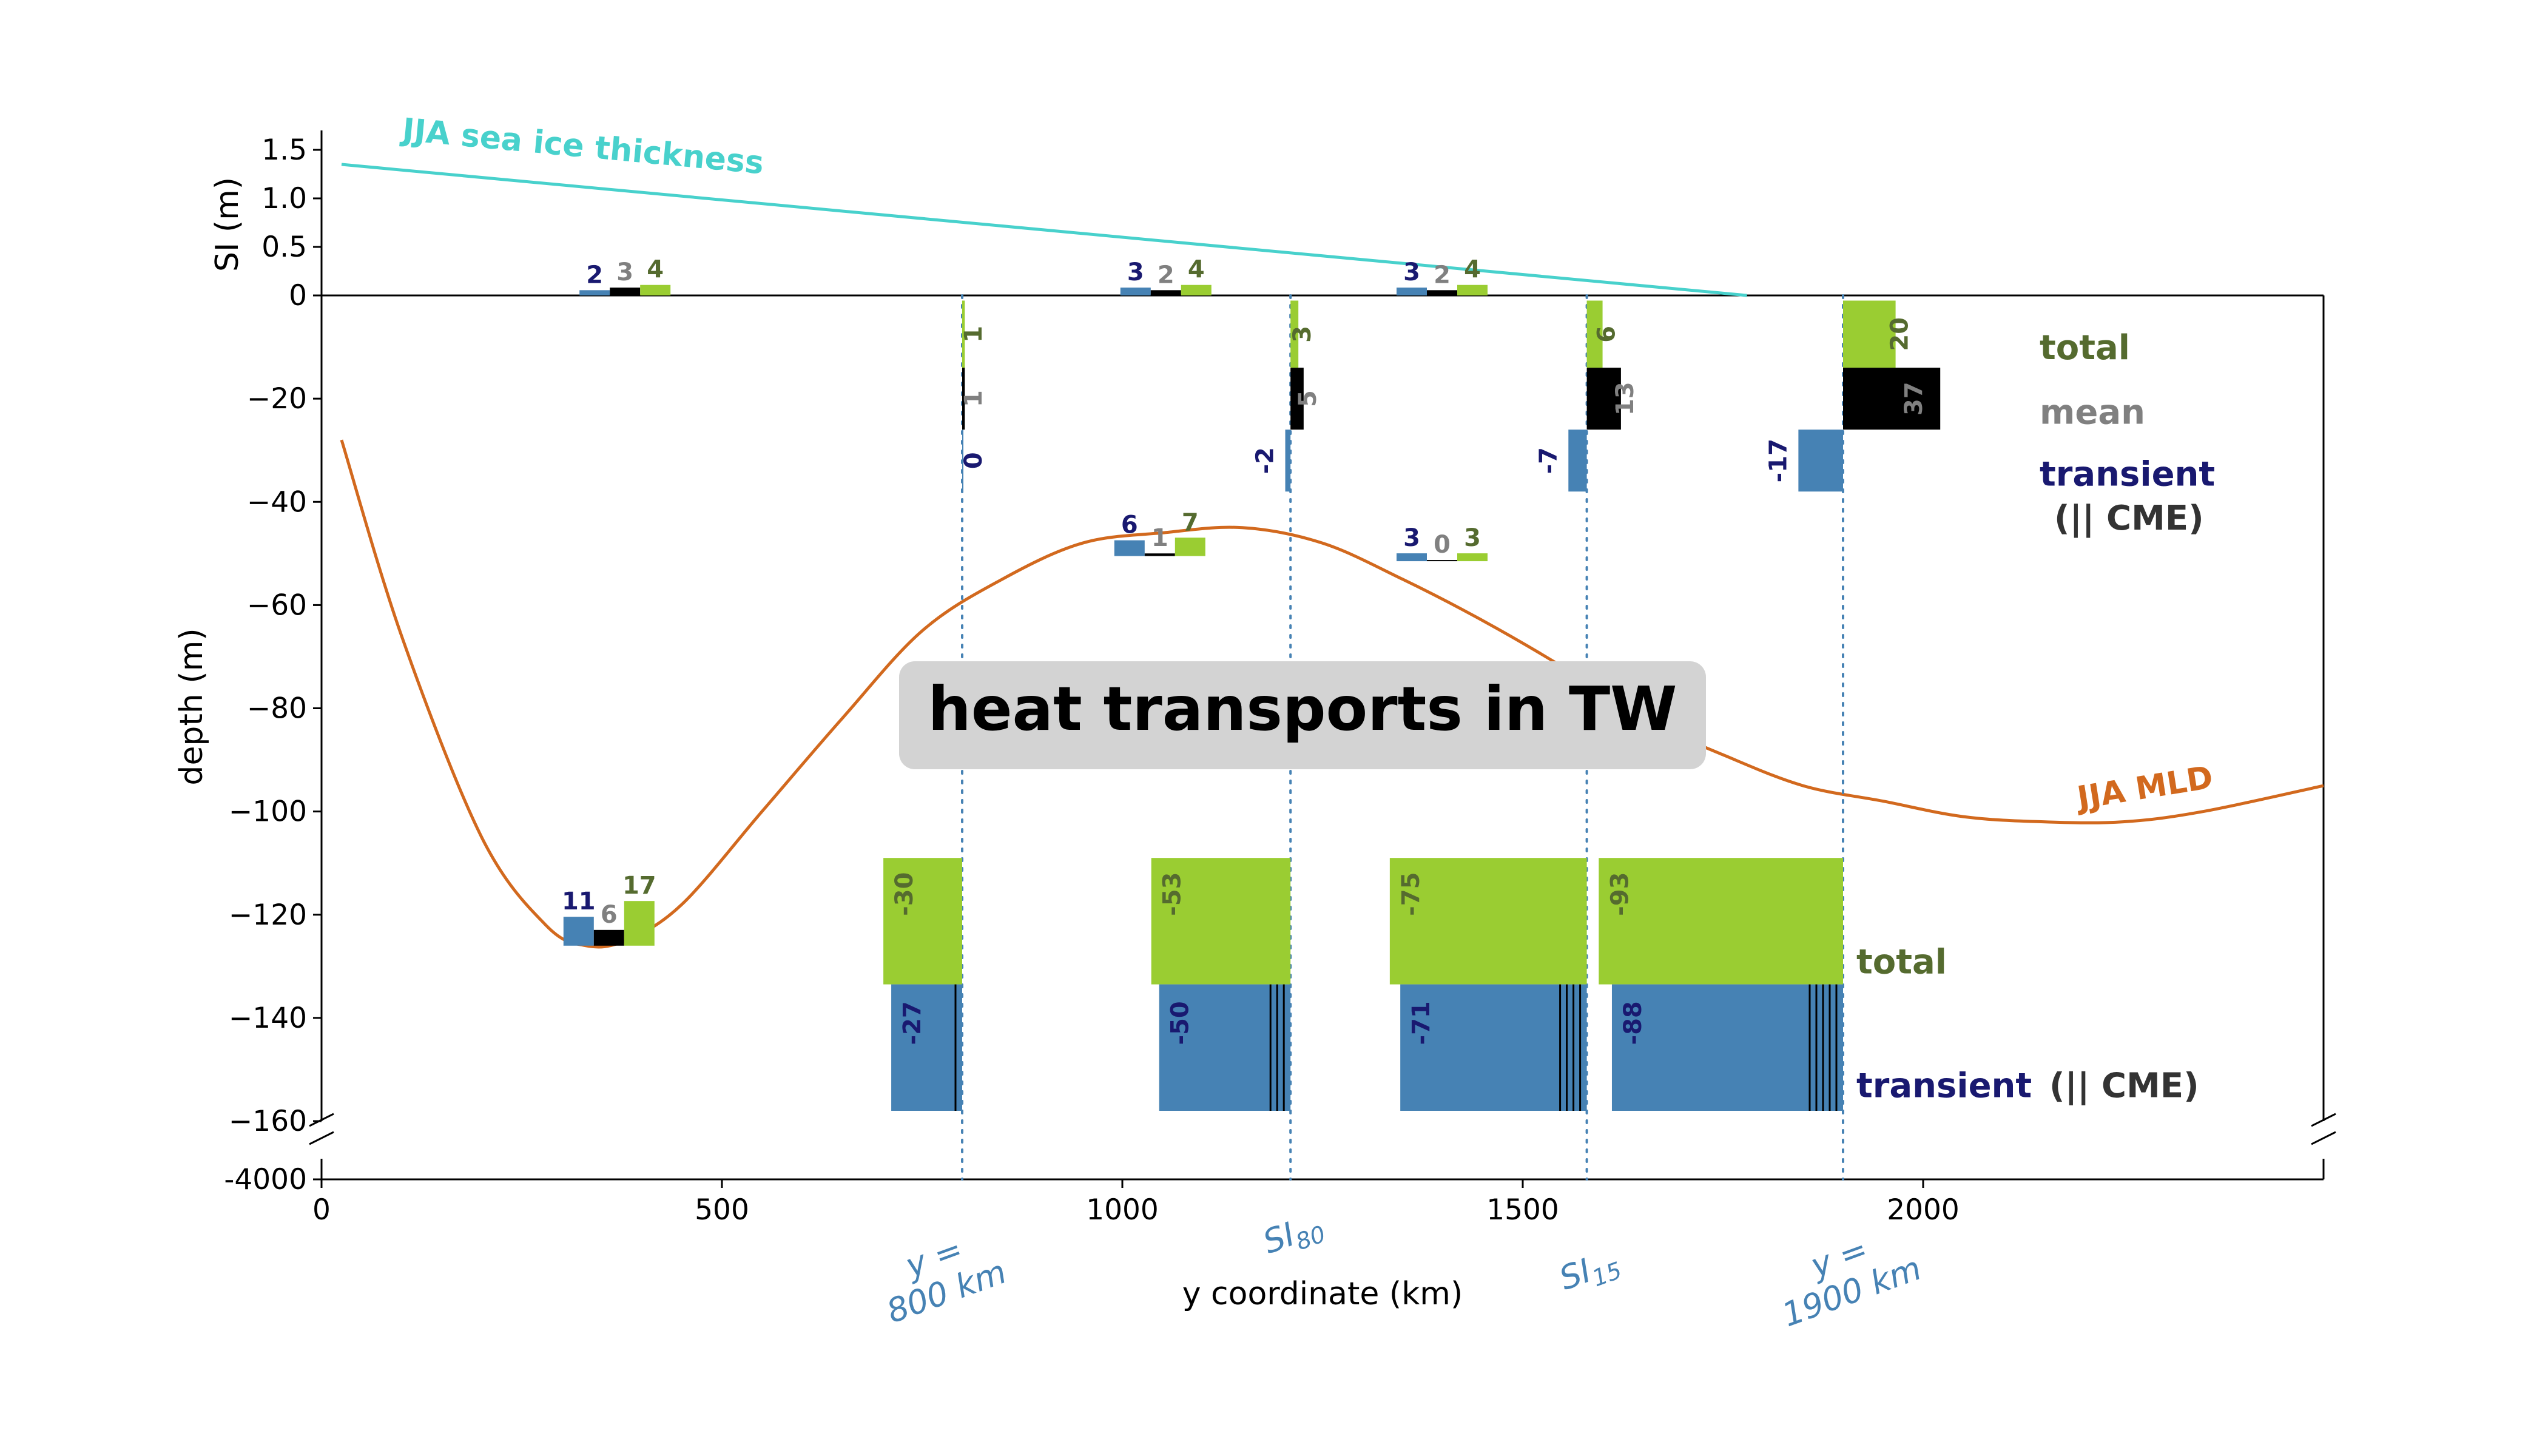 The height and width of the screenshot is (1456, 2548). I want to click on mld-vertical-total-bar, so click(1190, 547).